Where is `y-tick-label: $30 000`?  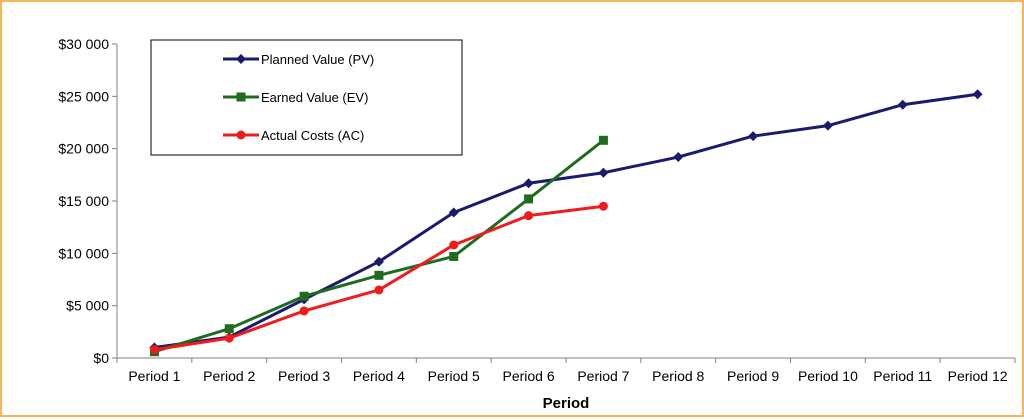
y-tick-label: $30 000 is located at coordinates (83, 44).